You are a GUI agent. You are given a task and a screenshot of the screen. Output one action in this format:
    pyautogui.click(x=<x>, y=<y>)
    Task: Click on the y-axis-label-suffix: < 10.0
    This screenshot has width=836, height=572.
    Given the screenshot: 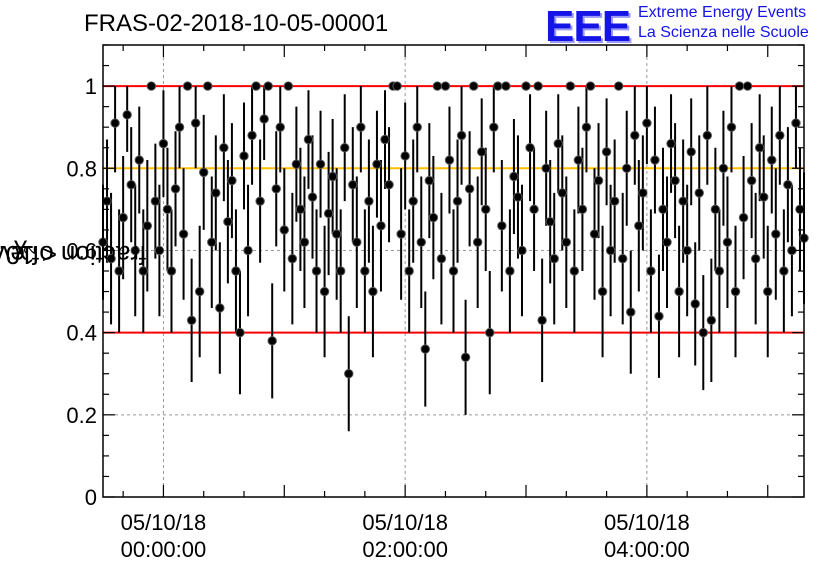 What is the action you would take?
    pyautogui.click(x=29, y=254)
    